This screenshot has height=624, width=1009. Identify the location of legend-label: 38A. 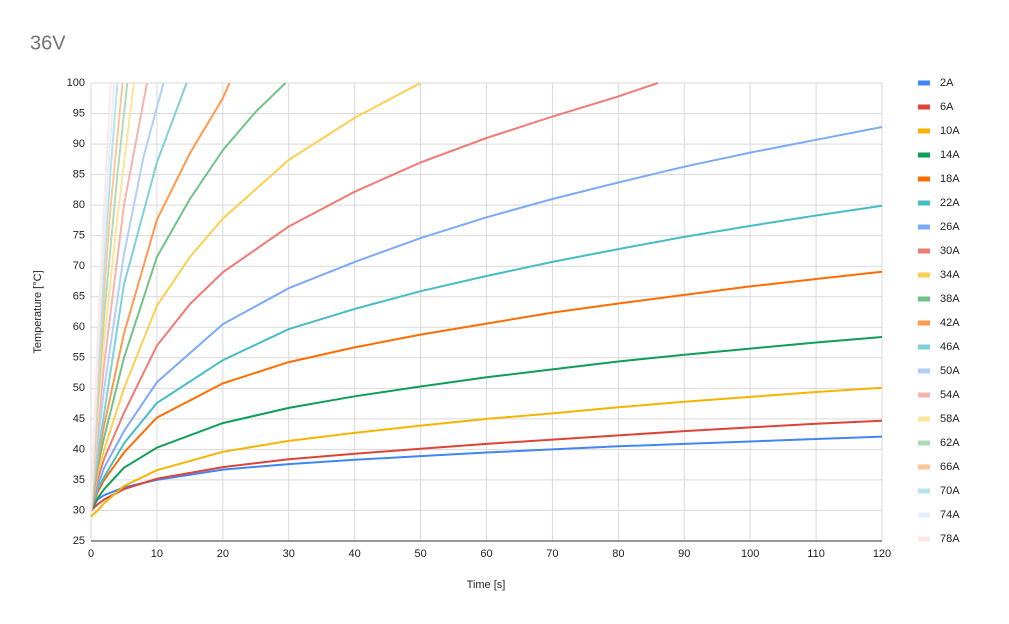
(950, 299).